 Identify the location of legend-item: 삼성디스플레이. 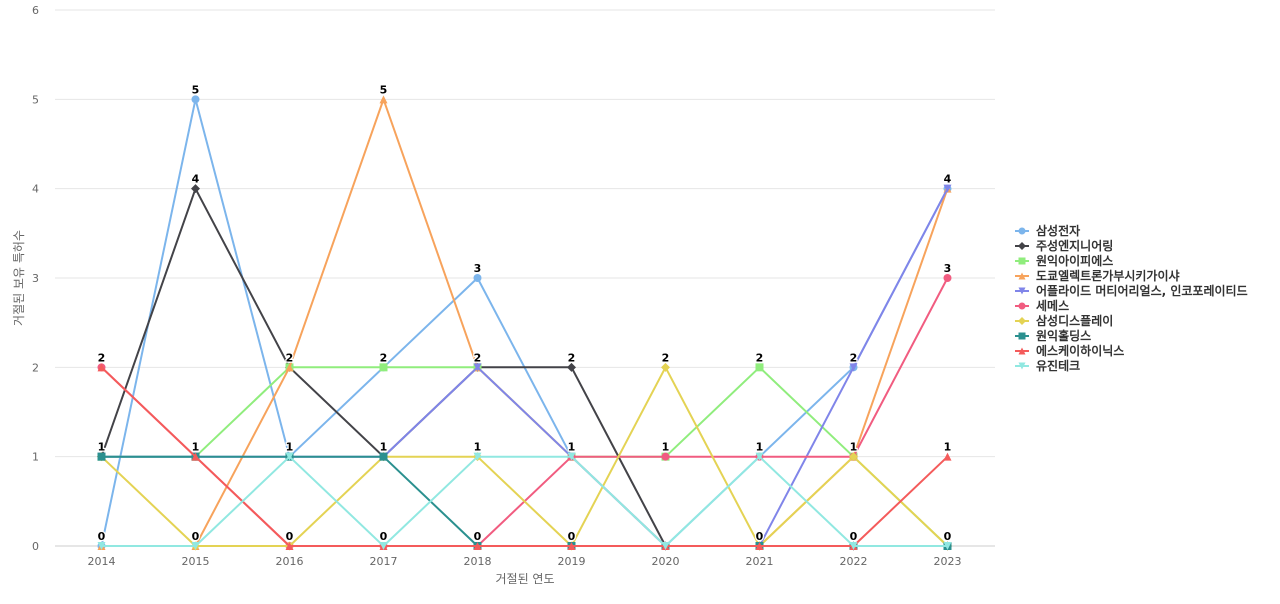
(1064, 320).